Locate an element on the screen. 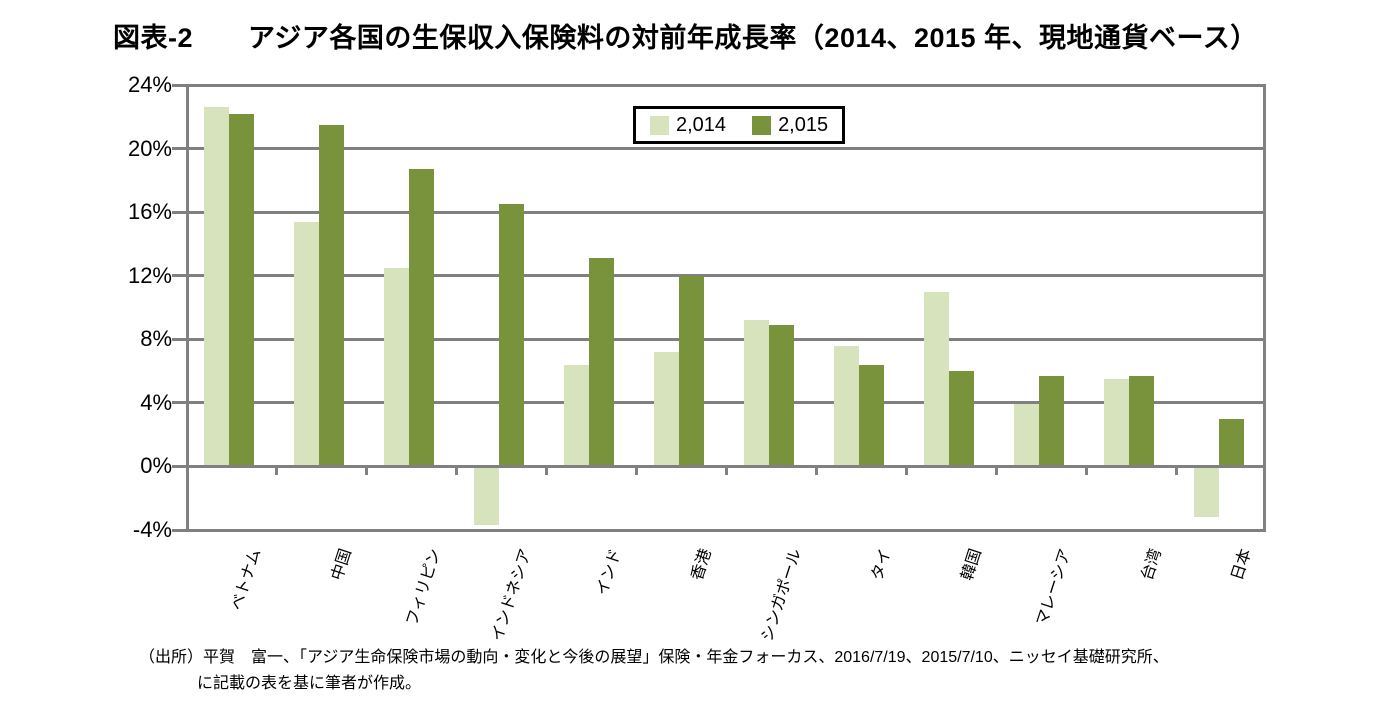 The height and width of the screenshot is (718, 1380). legend-swatch-2015 is located at coordinates (762, 125).